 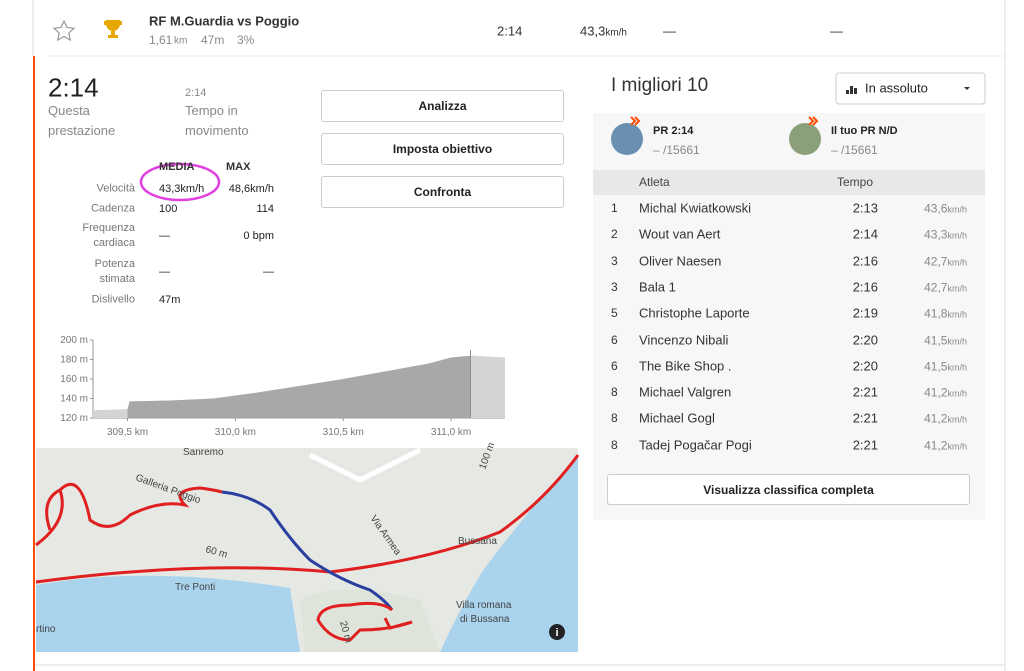 What do you see at coordinates (657, 287) in the screenshot?
I see `athlete: Bala 1` at bounding box center [657, 287].